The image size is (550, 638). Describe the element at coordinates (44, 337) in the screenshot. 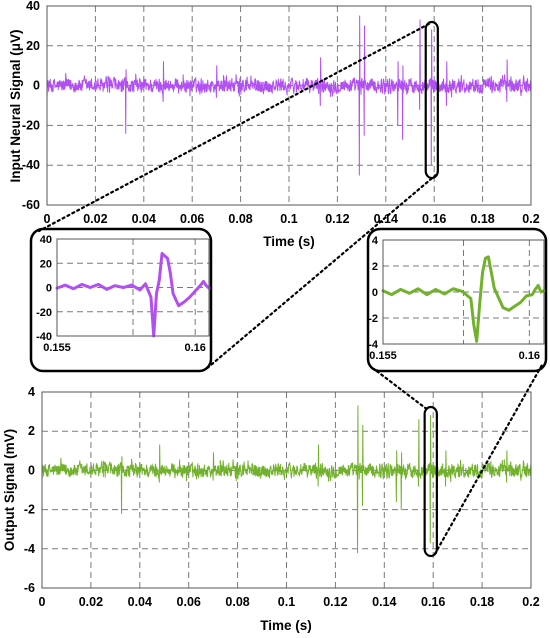

I see `input-zoom-y-tick-label: -40` at that location.